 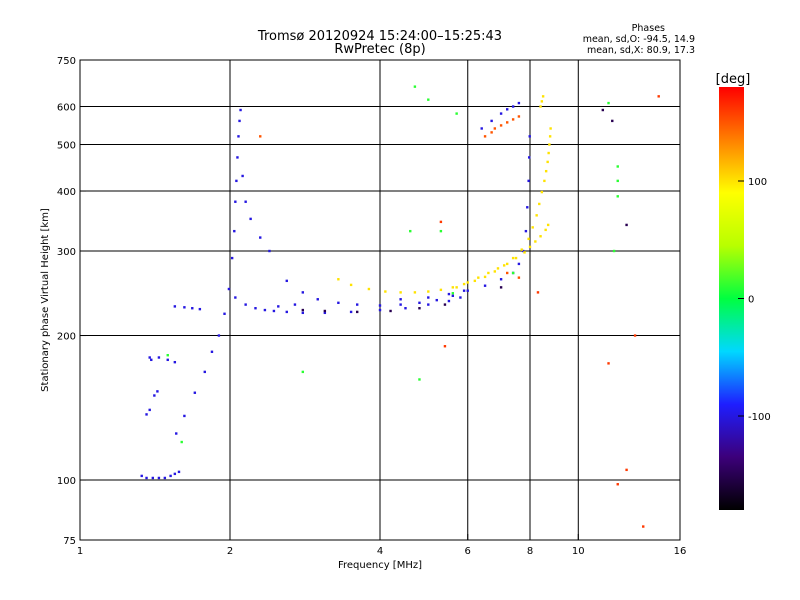 I want to click on y-tick-label: 100, so click(x=66, y=481).